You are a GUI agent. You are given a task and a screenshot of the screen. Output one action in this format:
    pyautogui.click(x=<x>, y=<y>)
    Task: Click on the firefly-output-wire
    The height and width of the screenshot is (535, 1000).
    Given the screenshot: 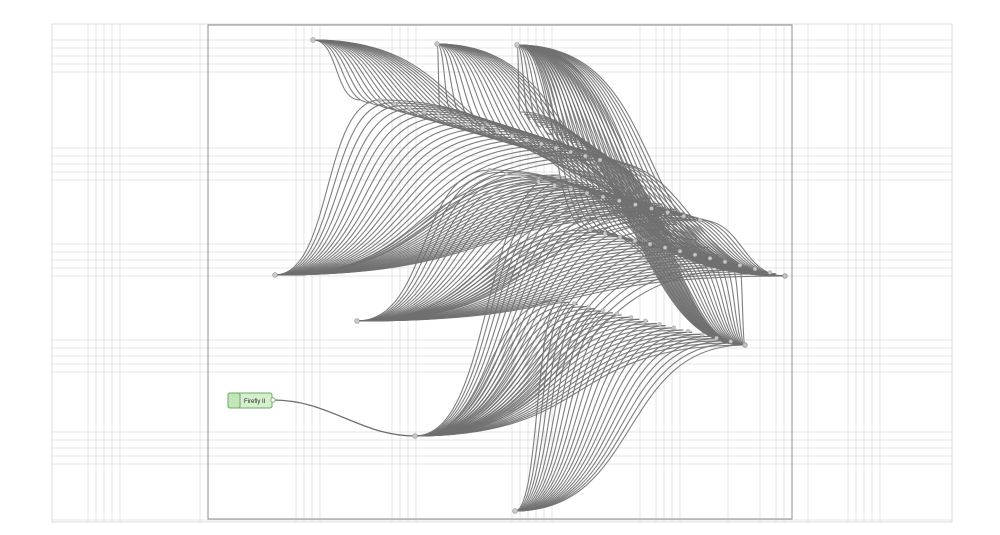 What is the action you would take?
    pyautogui.click(x=344, y=418)
    